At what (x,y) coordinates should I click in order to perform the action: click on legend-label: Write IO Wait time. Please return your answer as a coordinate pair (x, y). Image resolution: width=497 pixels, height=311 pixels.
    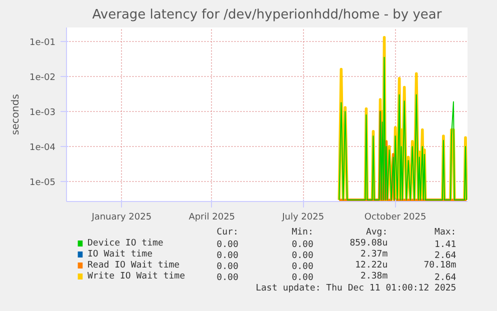
    Looking at the image, I should click on (136, 277).